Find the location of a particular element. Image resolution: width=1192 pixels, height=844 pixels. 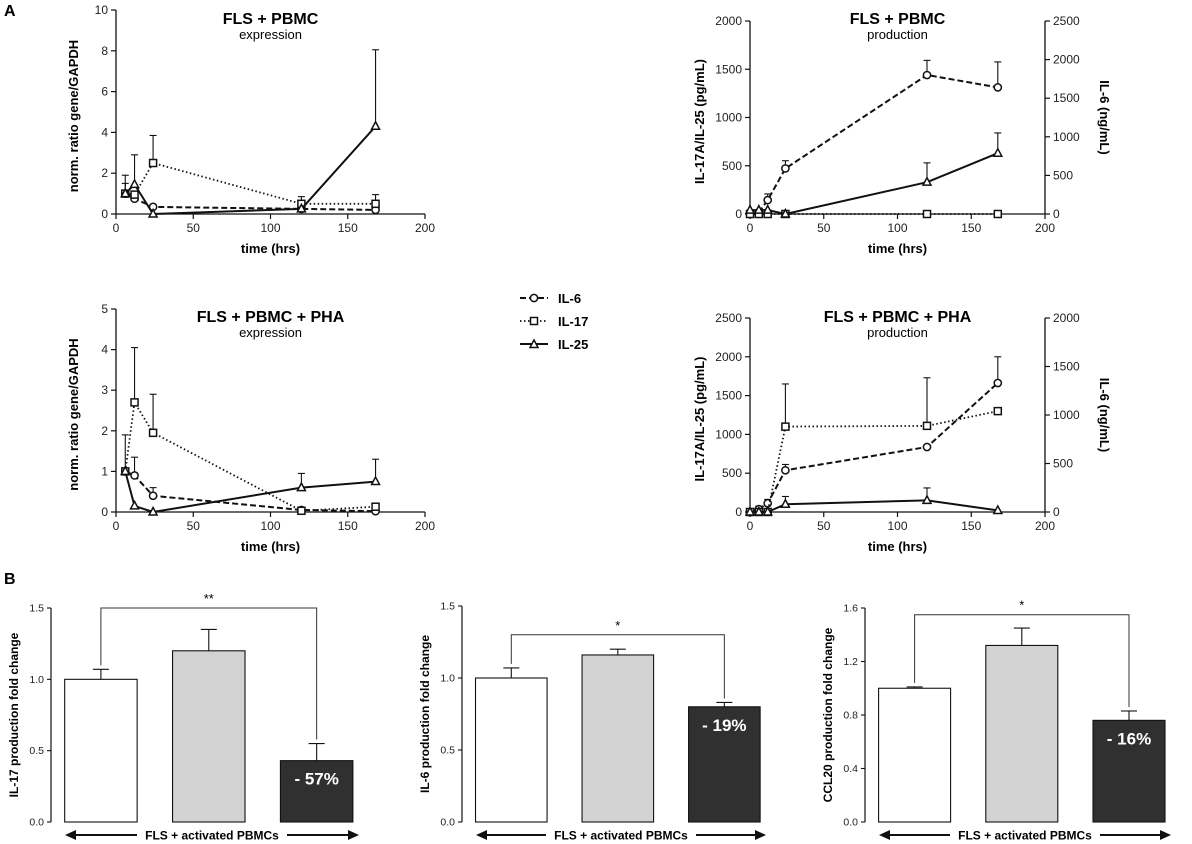

significance-label: * is located at coordinates (1021, 605).